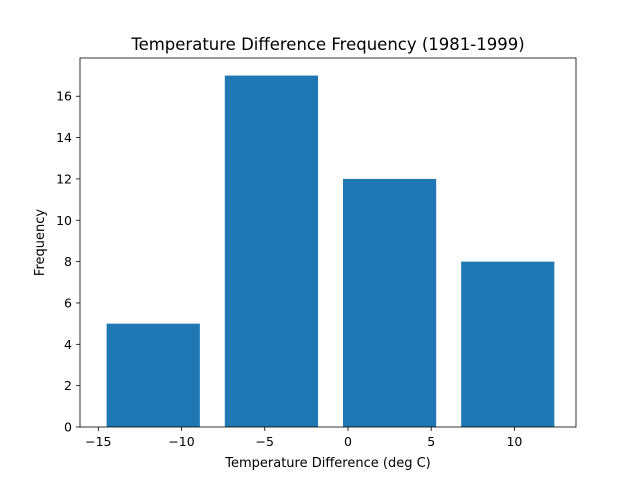  I want to click on y-tick-label: 8, so click(68, 261).